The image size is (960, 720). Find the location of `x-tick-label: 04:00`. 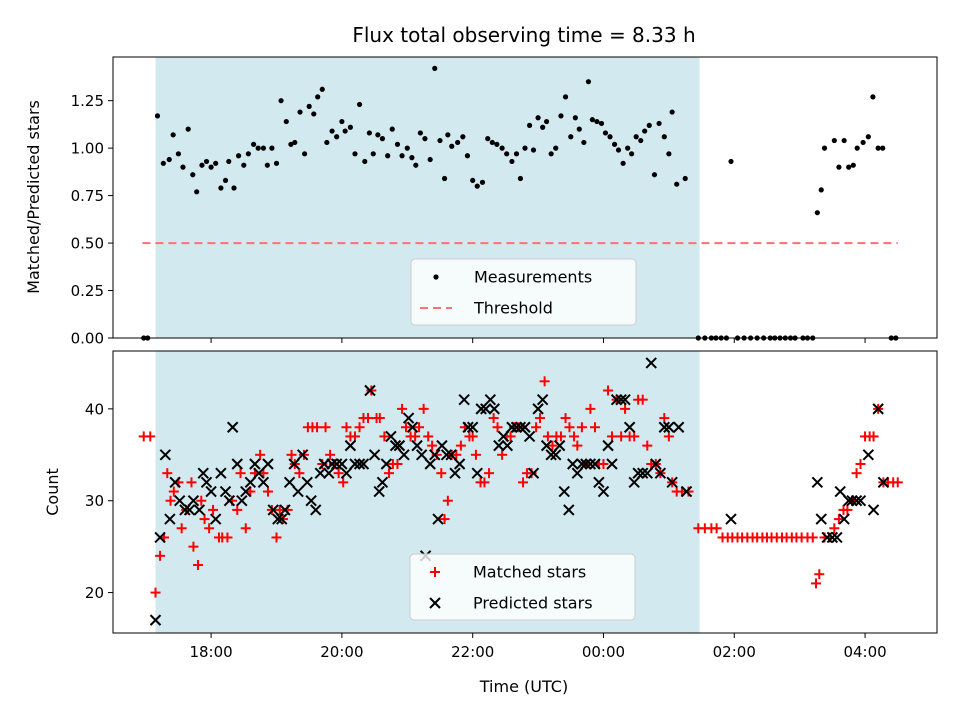

x-tick-label: 04:00 is located at coordinates (864, 652).